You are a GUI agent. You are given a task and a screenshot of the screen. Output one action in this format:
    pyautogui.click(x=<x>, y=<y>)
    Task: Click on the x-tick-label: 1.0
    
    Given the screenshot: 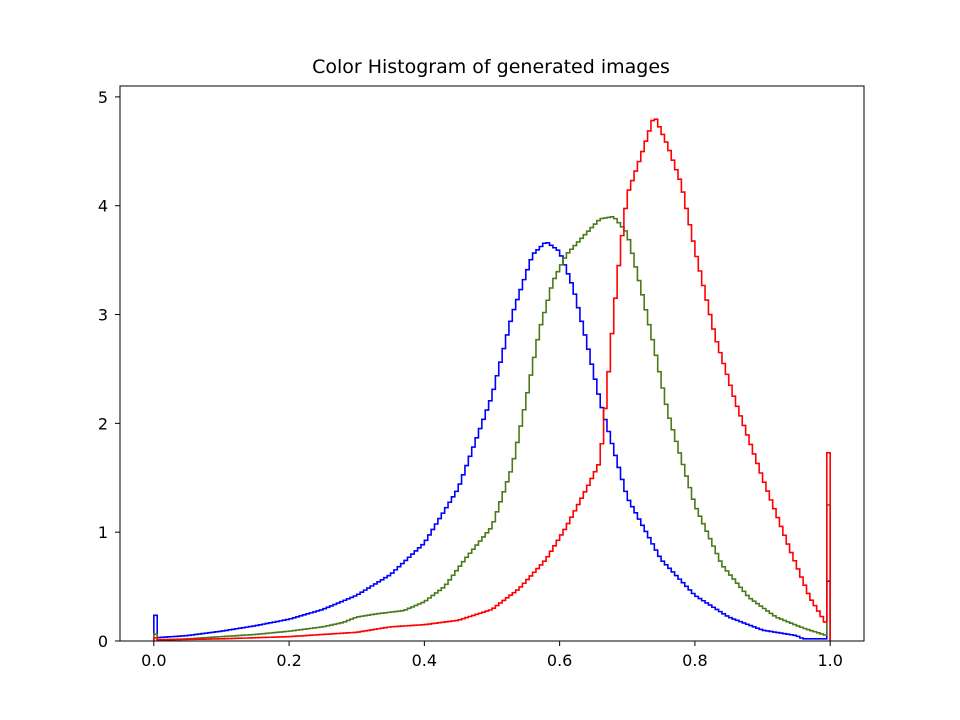 What is the action you would take?
    pyautogui.click(x=829, y=660)
    